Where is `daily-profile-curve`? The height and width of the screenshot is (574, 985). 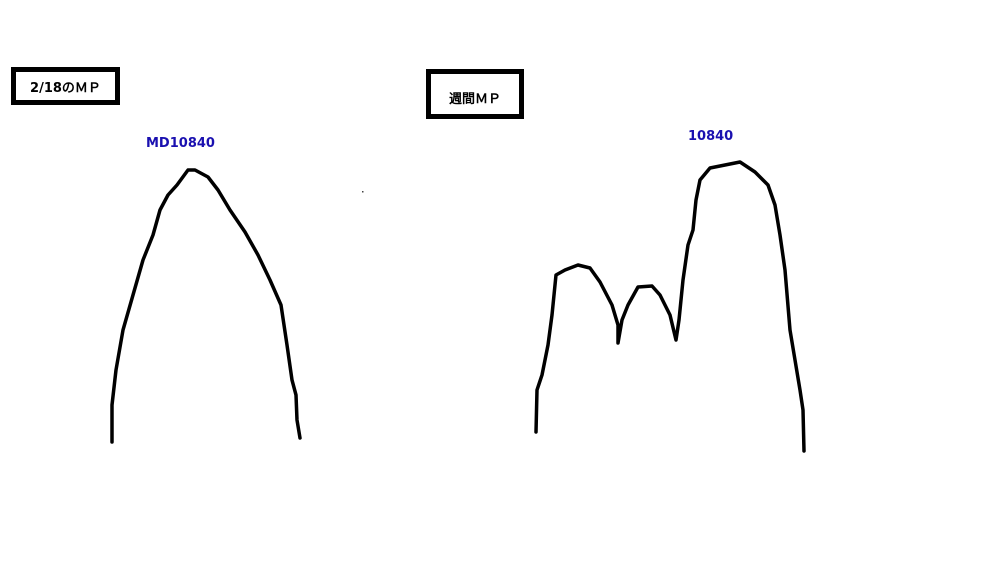
daily-profile-curve is located at coordinates (206, 306).